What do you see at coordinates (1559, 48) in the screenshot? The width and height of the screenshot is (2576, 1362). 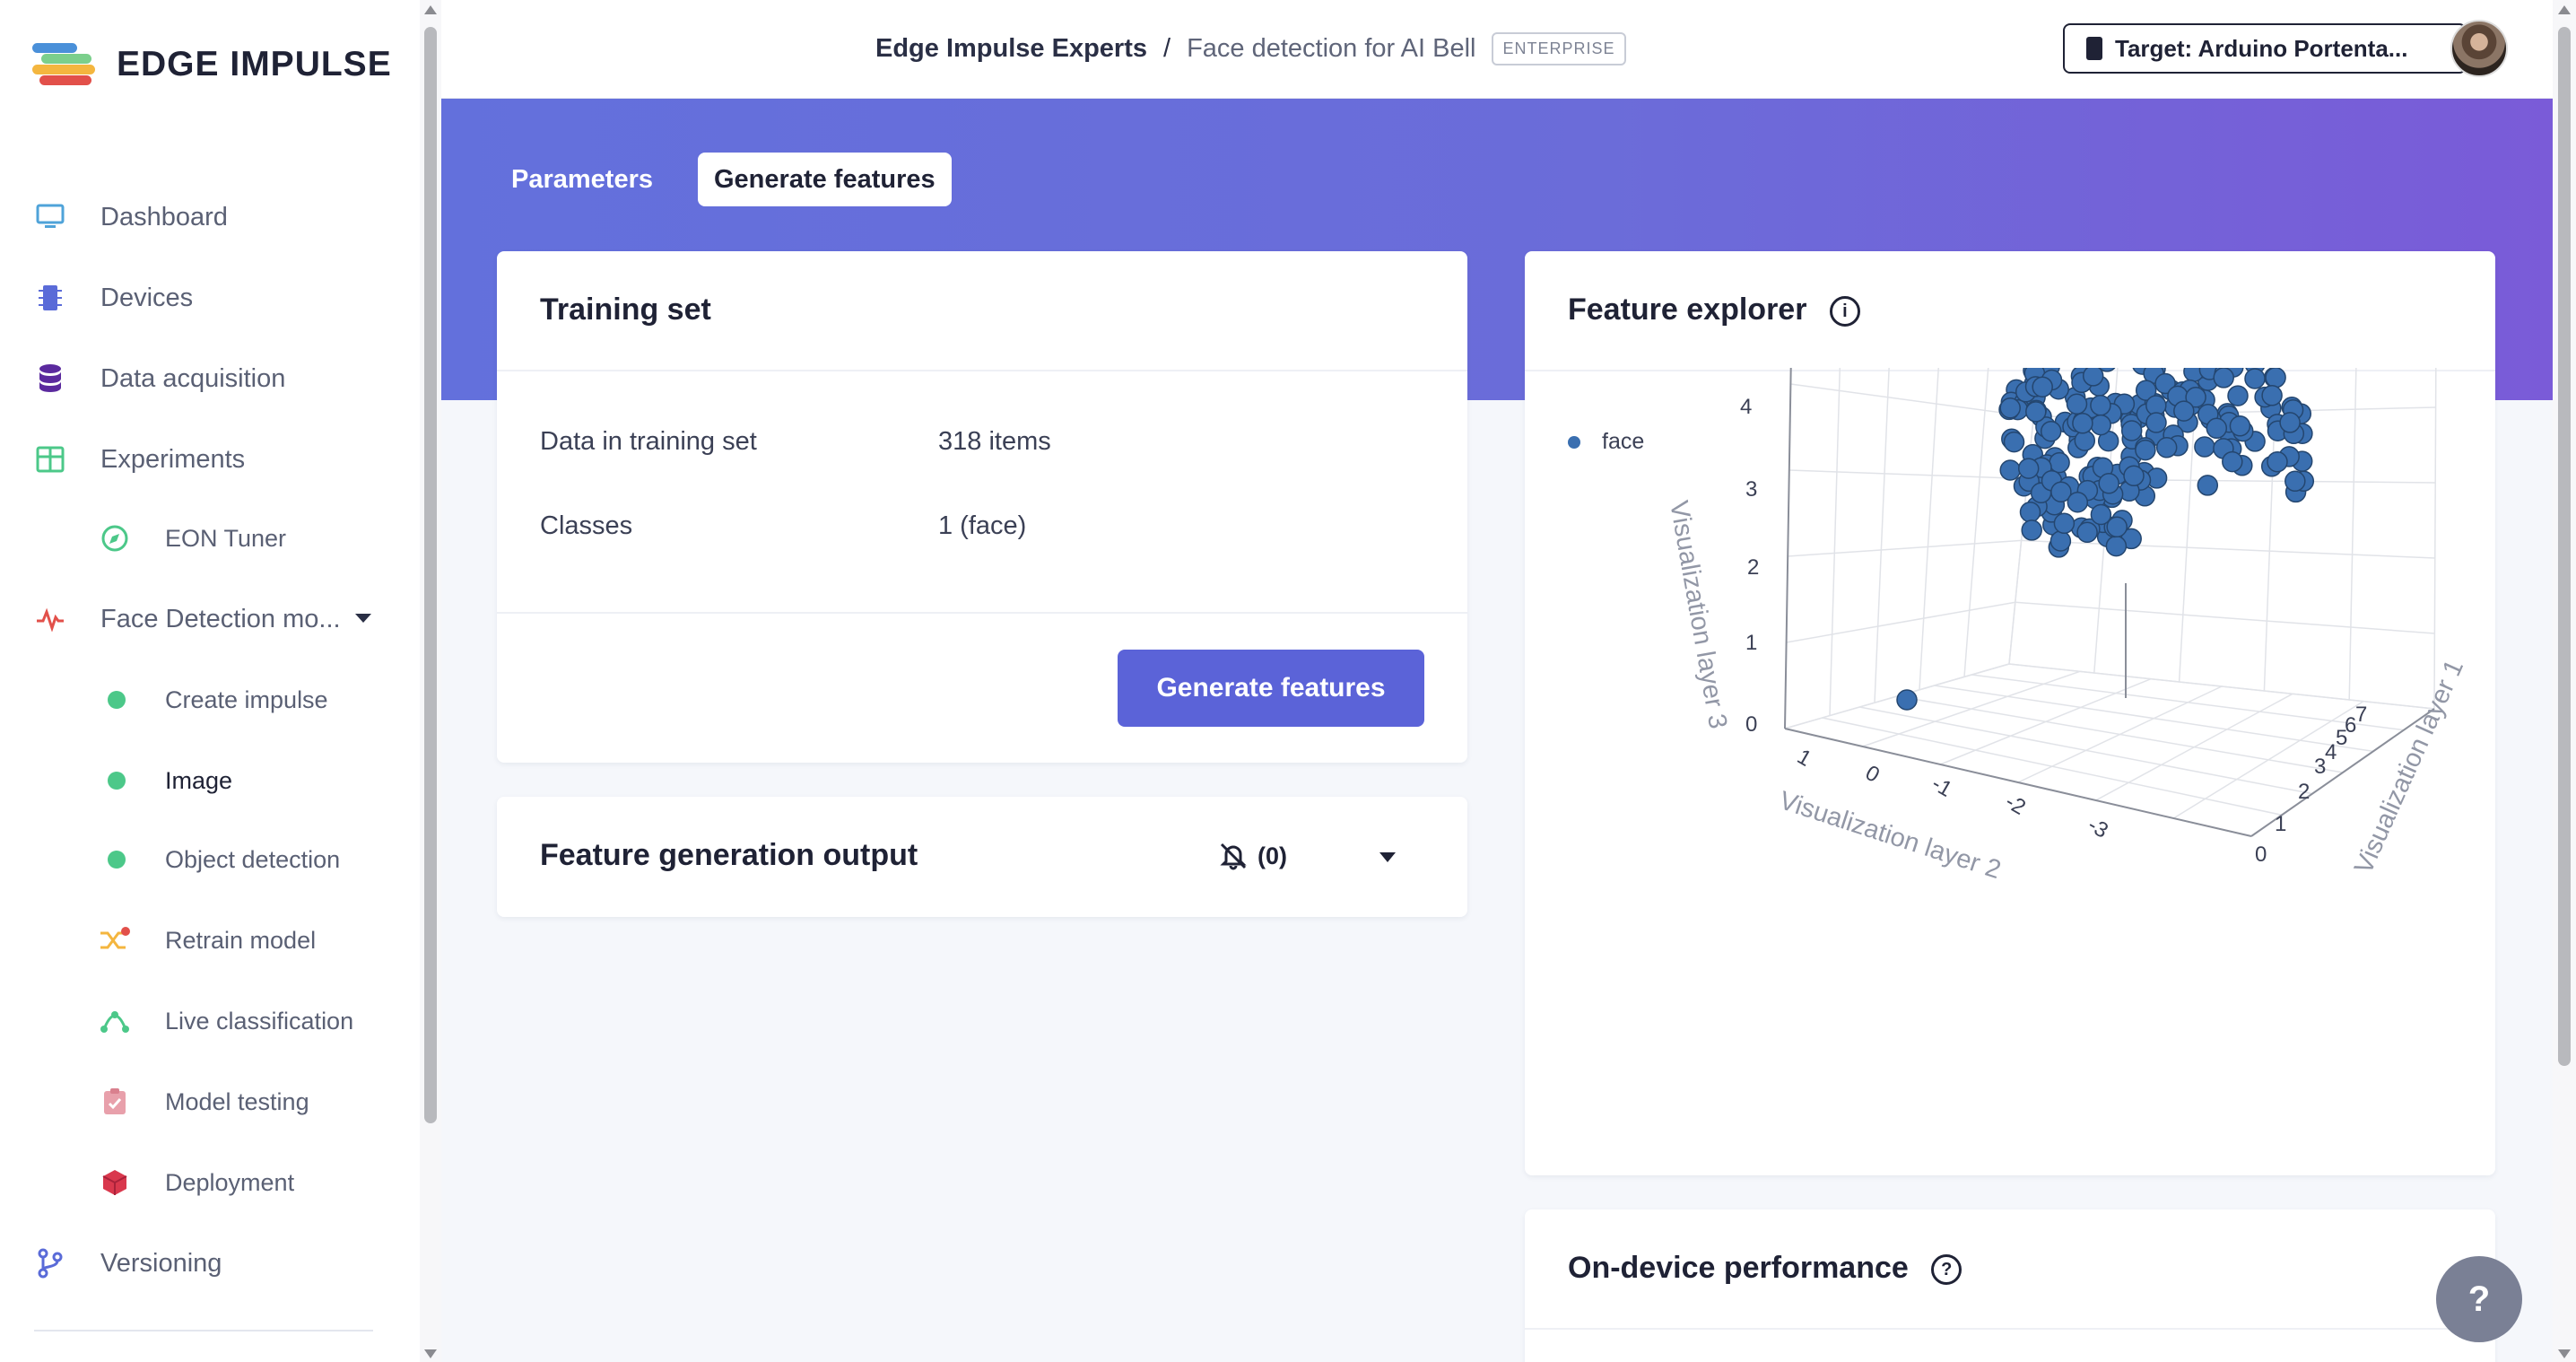 I see `enterprise-badge: ENTERPRISE` at bounding box center [1559, 48].